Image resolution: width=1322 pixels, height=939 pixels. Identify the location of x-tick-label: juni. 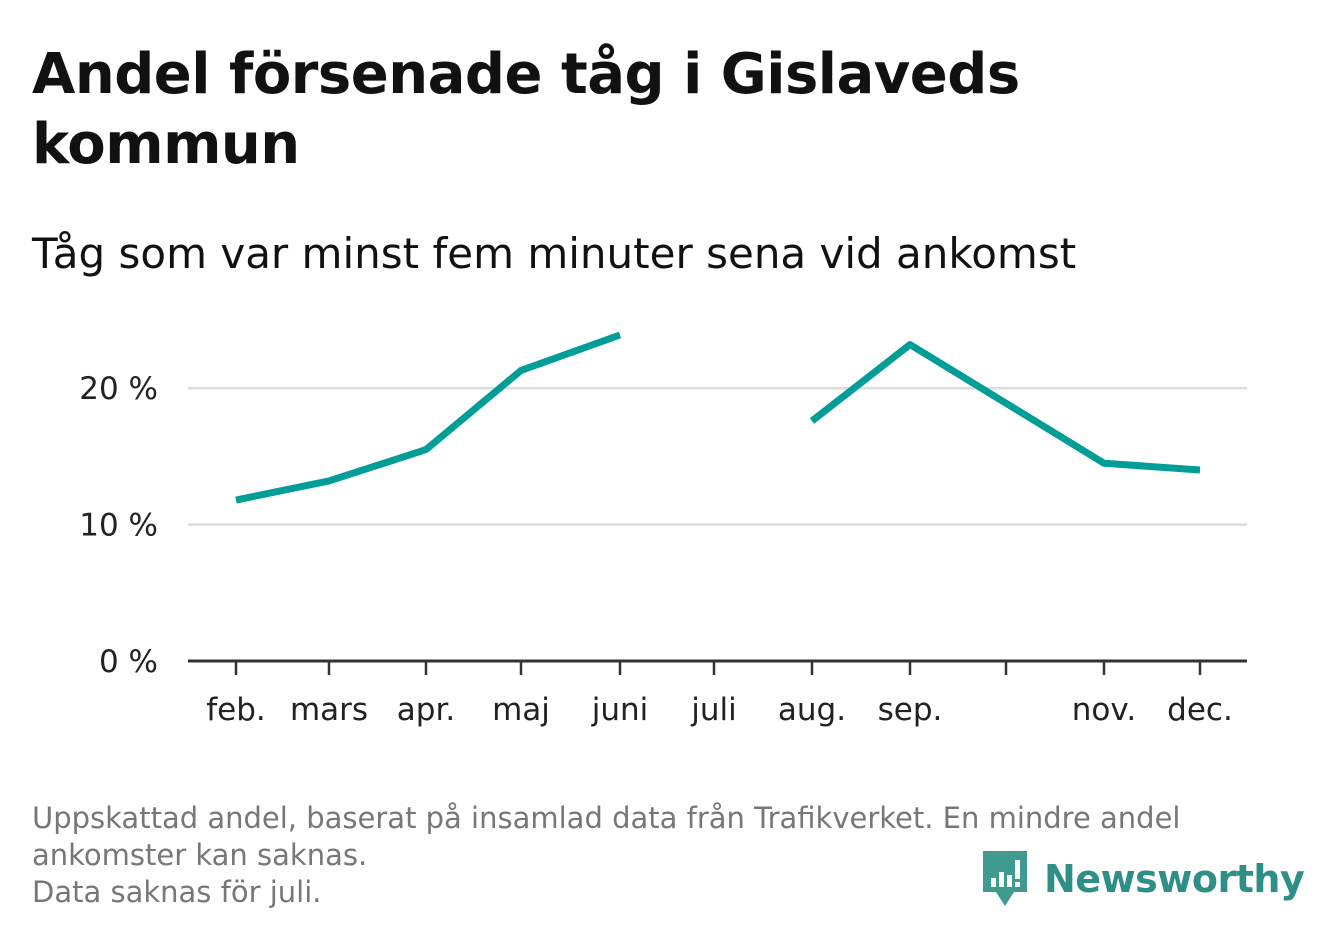
(620, 710).